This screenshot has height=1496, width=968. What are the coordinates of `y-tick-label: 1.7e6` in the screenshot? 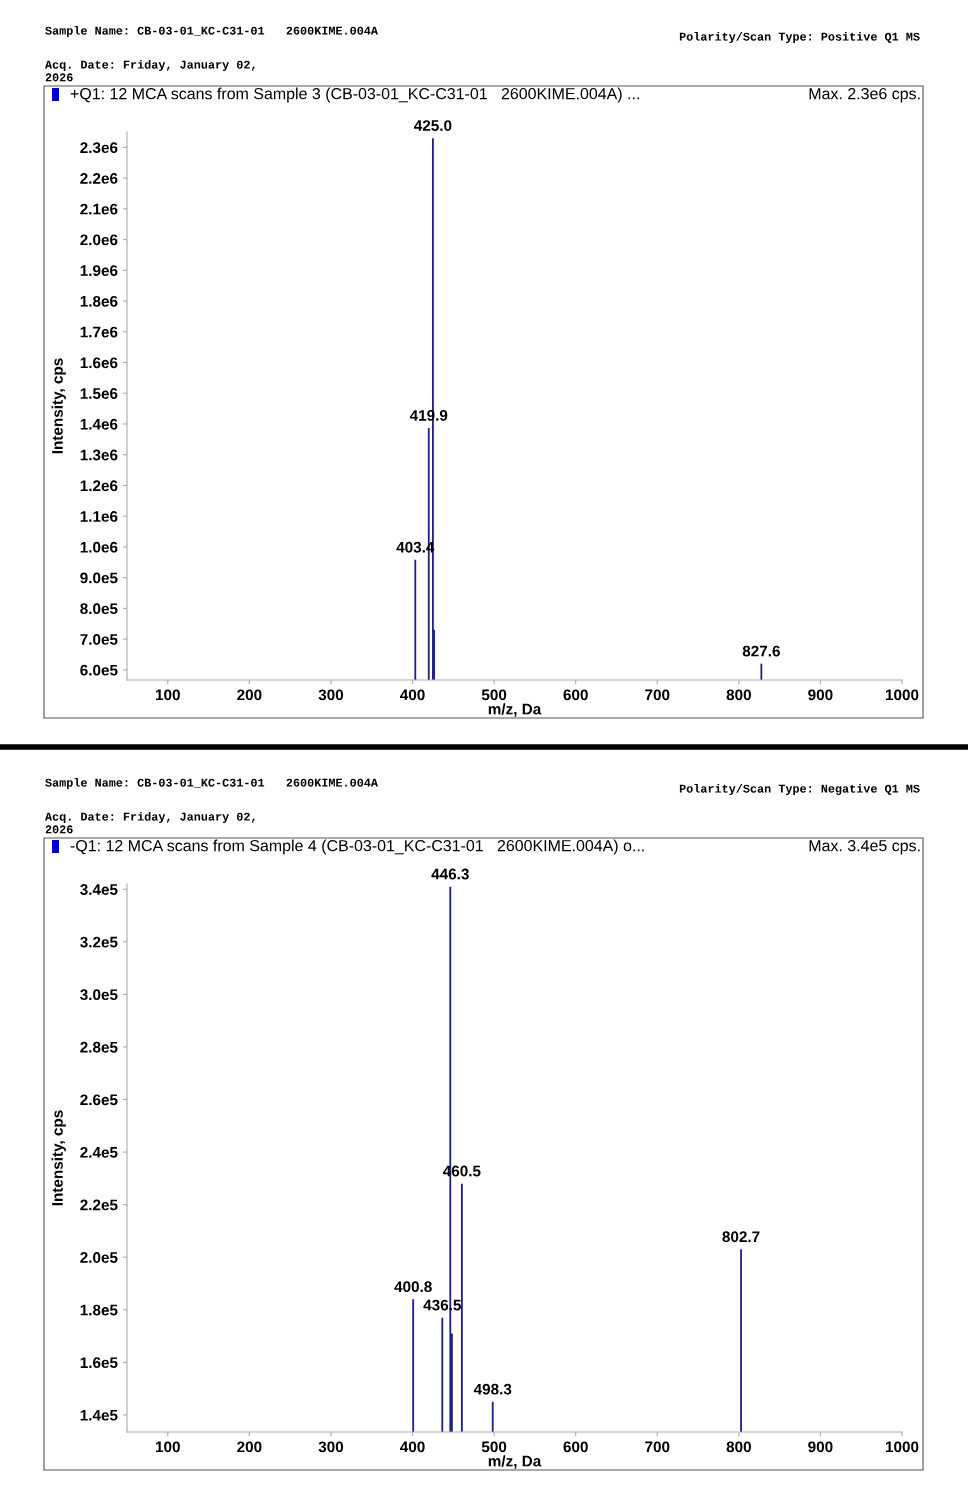 It's located at (99, 332).